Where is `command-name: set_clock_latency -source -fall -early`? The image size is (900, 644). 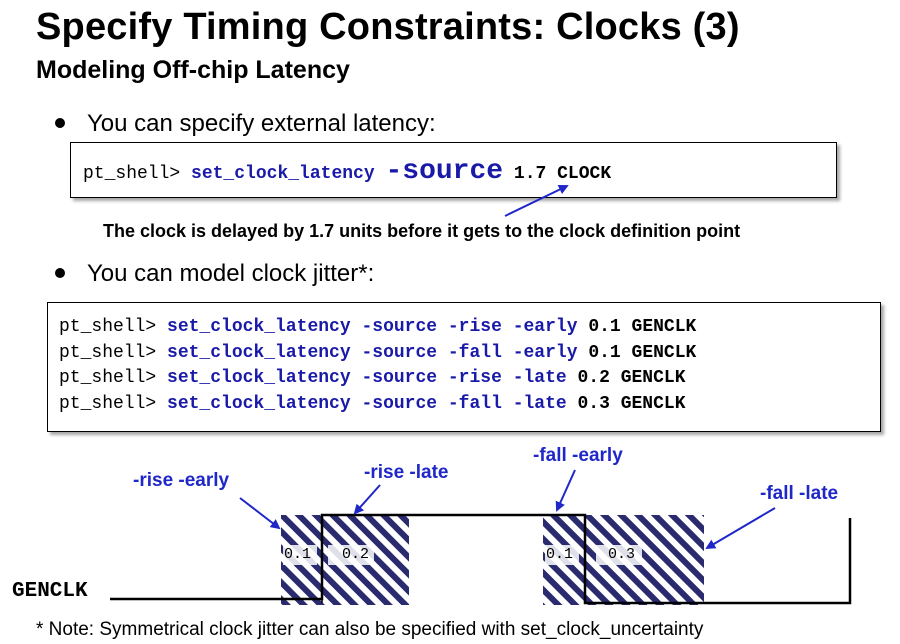 command-name: set_clock_latency -source -fall -early is located at coordinates (378, 352).